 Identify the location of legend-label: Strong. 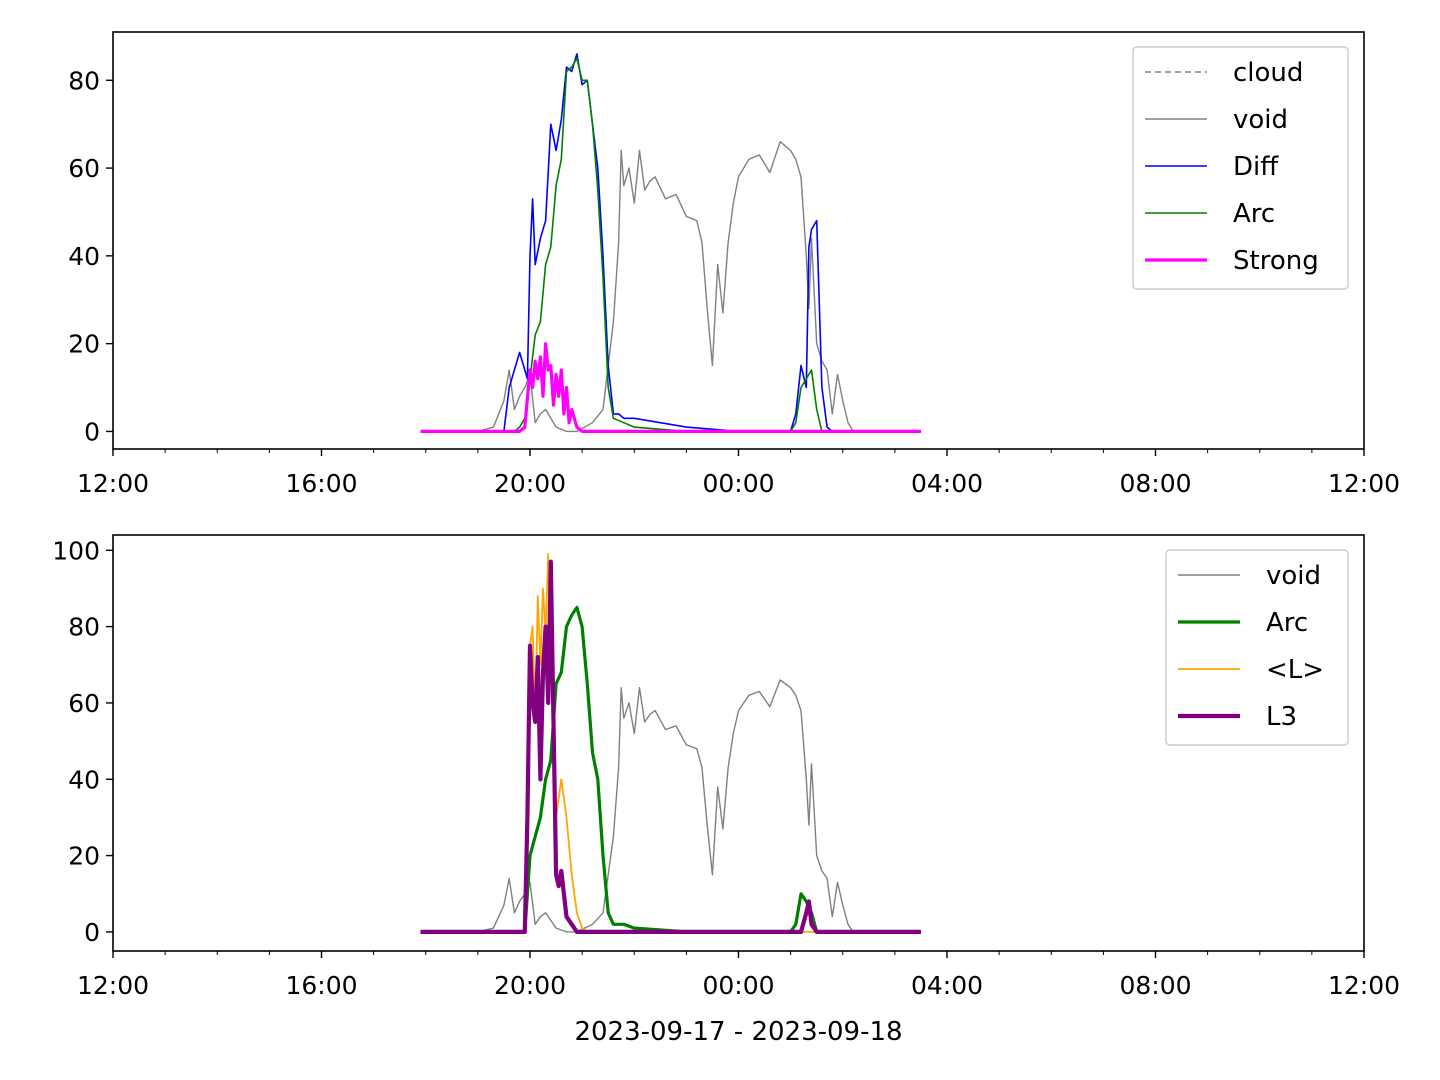
(1276, 261).